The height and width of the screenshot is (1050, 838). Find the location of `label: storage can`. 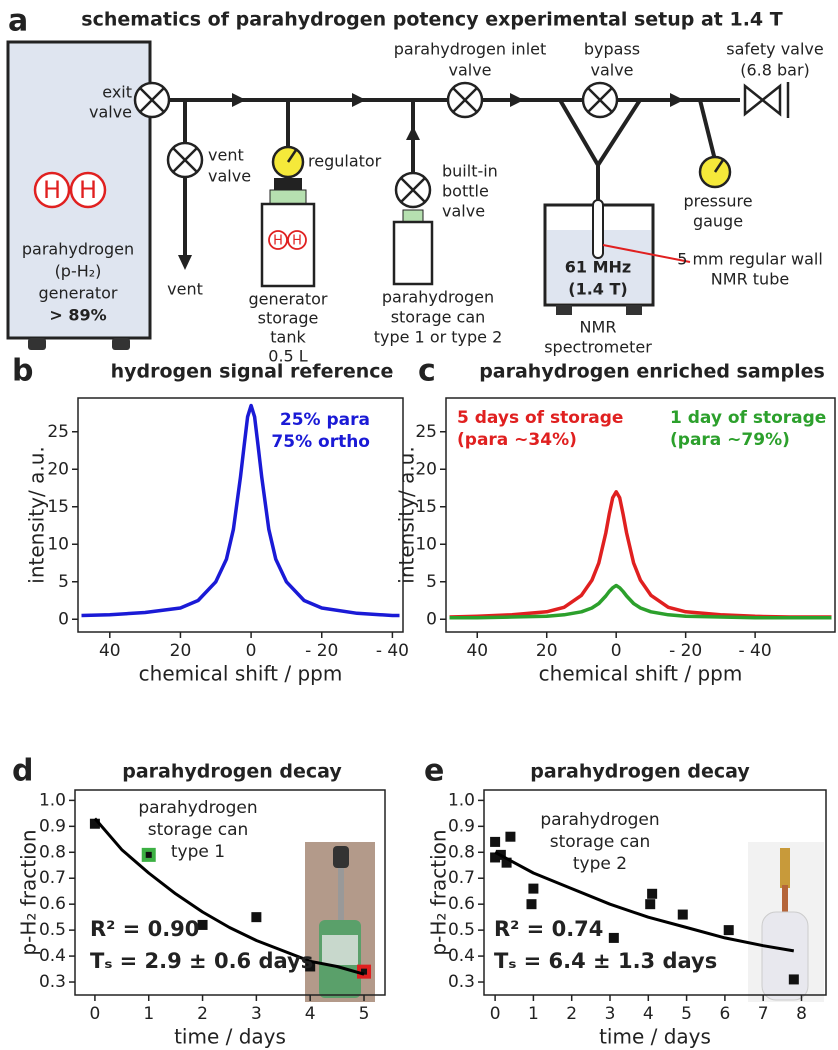

label: storage can is located at coordinates (438, 317).